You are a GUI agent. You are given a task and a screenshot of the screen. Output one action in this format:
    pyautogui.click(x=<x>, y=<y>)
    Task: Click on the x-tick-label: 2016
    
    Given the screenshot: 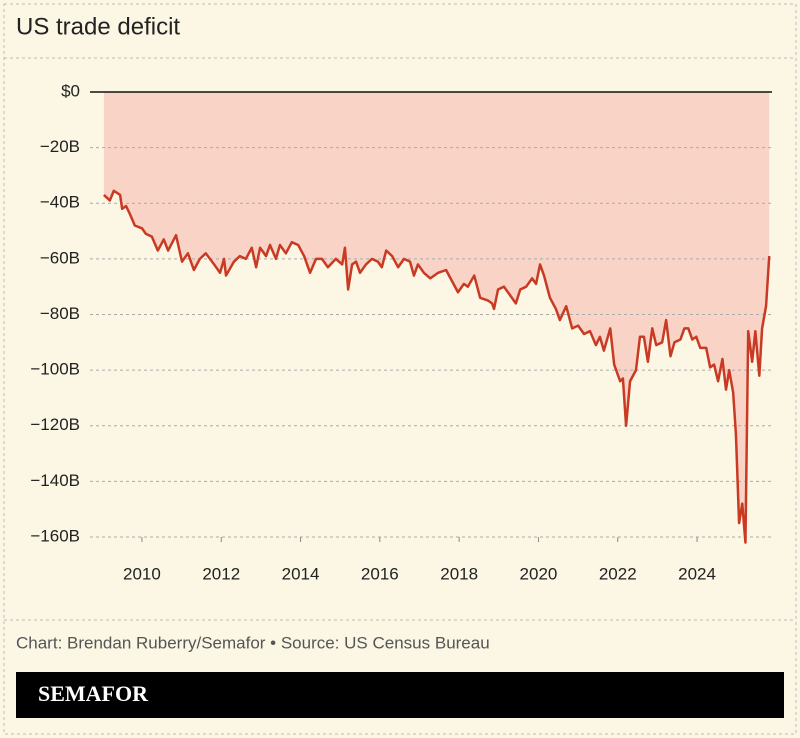 What is the action you would take?
    pyautogui.click(x=380, y=573)
    